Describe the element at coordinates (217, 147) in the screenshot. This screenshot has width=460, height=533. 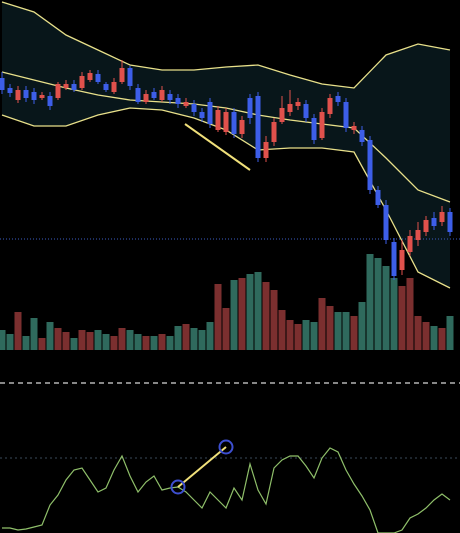
I see `trend-annotation` at that location.